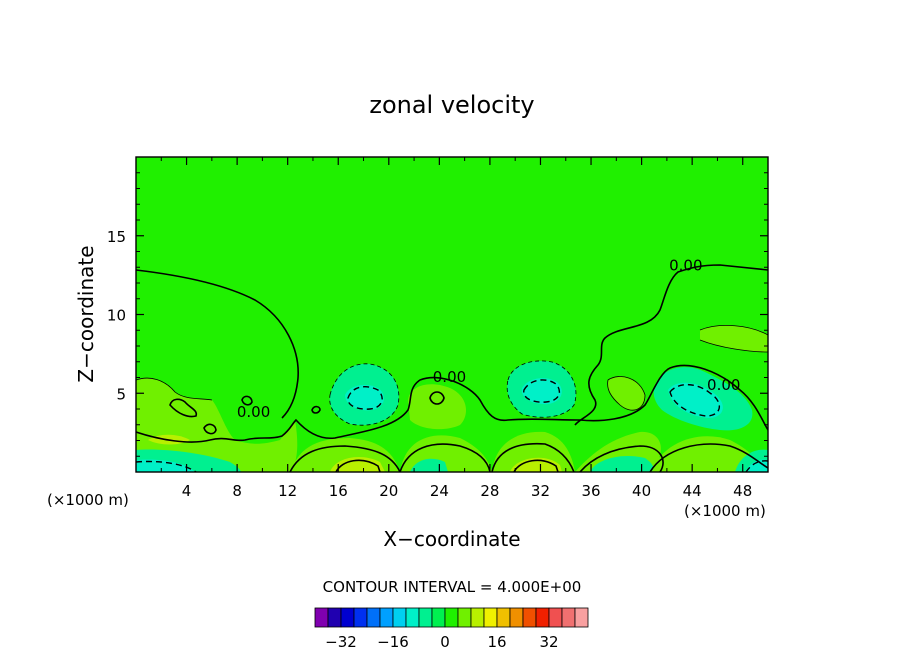  I want to click on x-tick-label: 28, so click(489, 491).